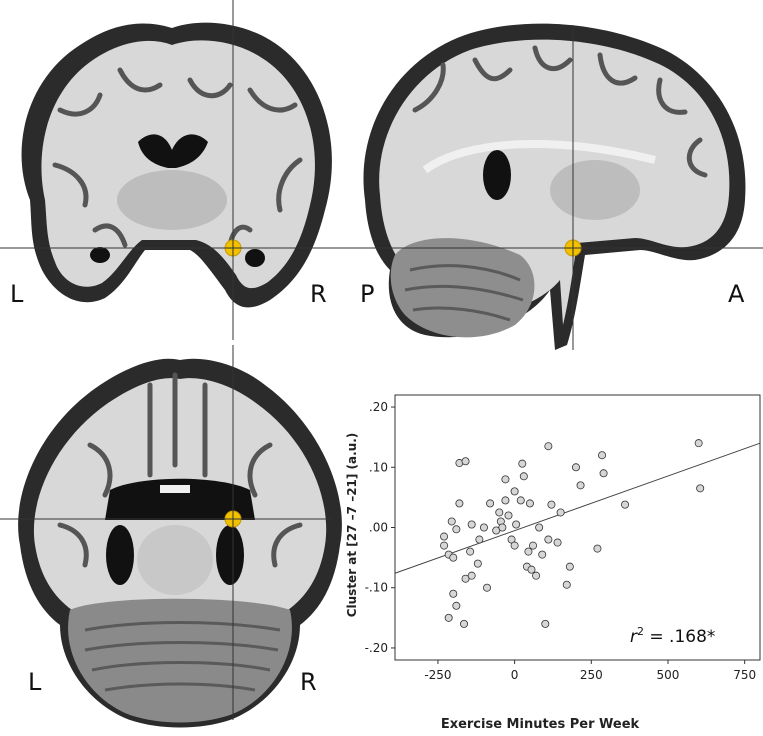 This screenshot has width=763, height=736. I want to click on r-squared-annotation: r2 = .168*, so click(672, 636).